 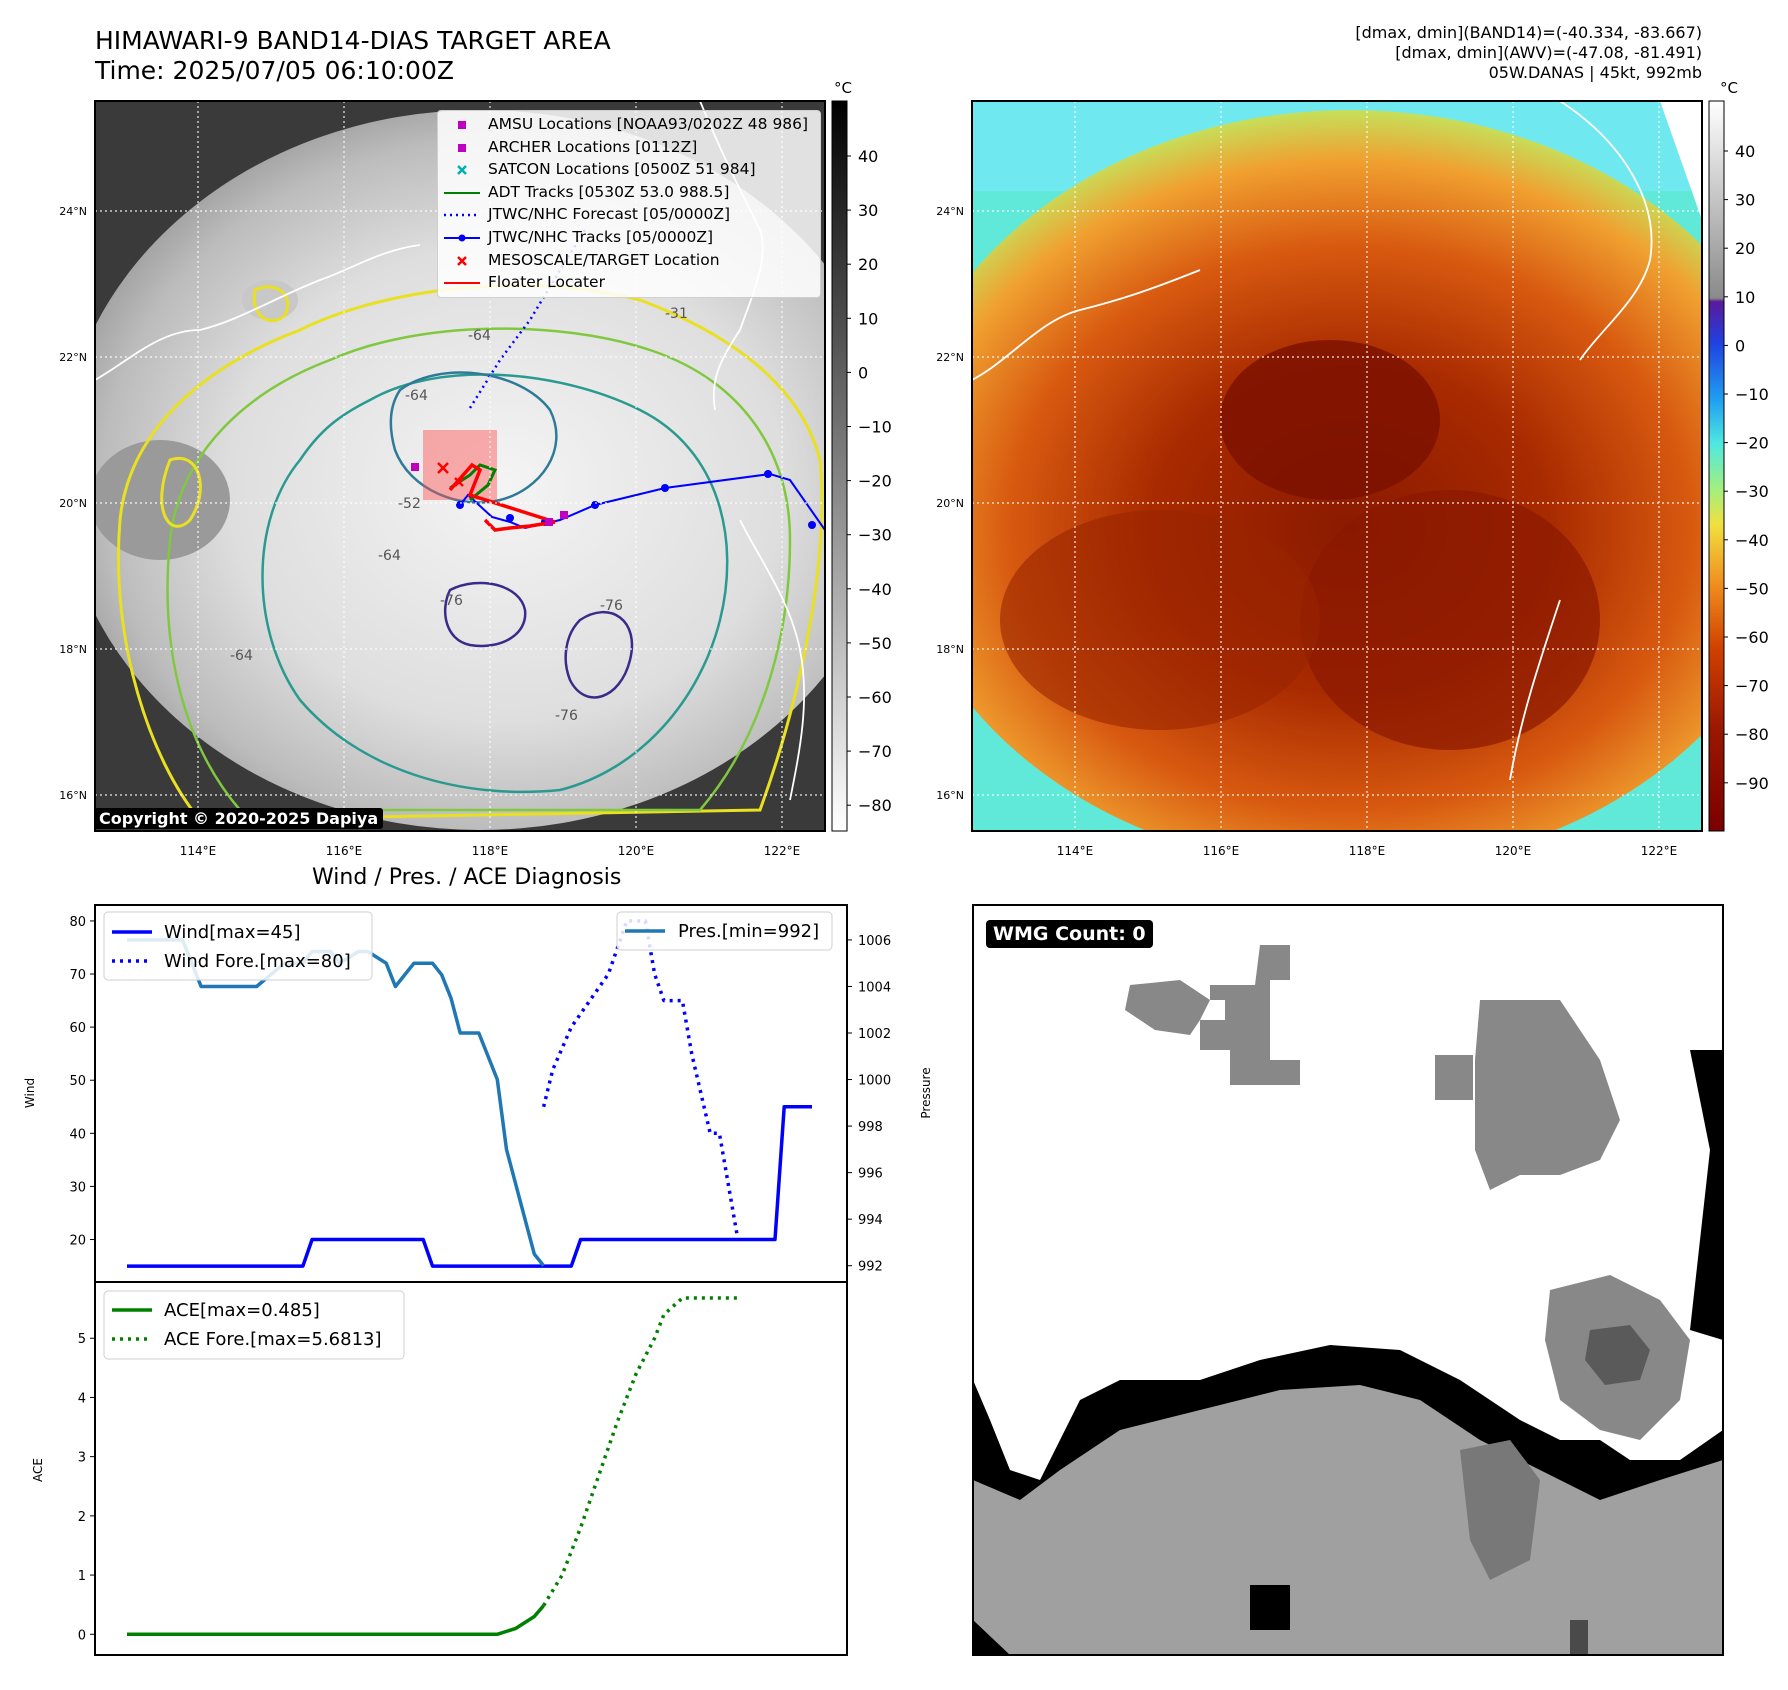 What do you see at coordinates (1752, 783) in the screenshot?
I see `colorbar-tick-label: −90` at bounding box center [1752, 783].